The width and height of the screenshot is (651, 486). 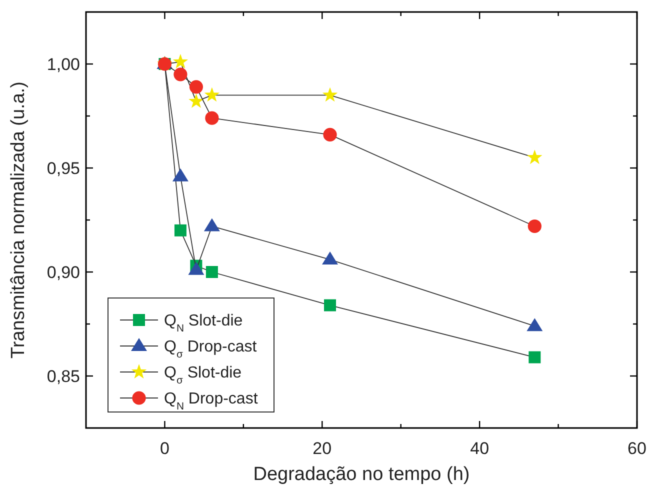 What do you see at coordinates (211, 349) in the screenshot?
I see `legend-label: Q$_{σ}$ Drop-cast` at bounding box center [211, 349].